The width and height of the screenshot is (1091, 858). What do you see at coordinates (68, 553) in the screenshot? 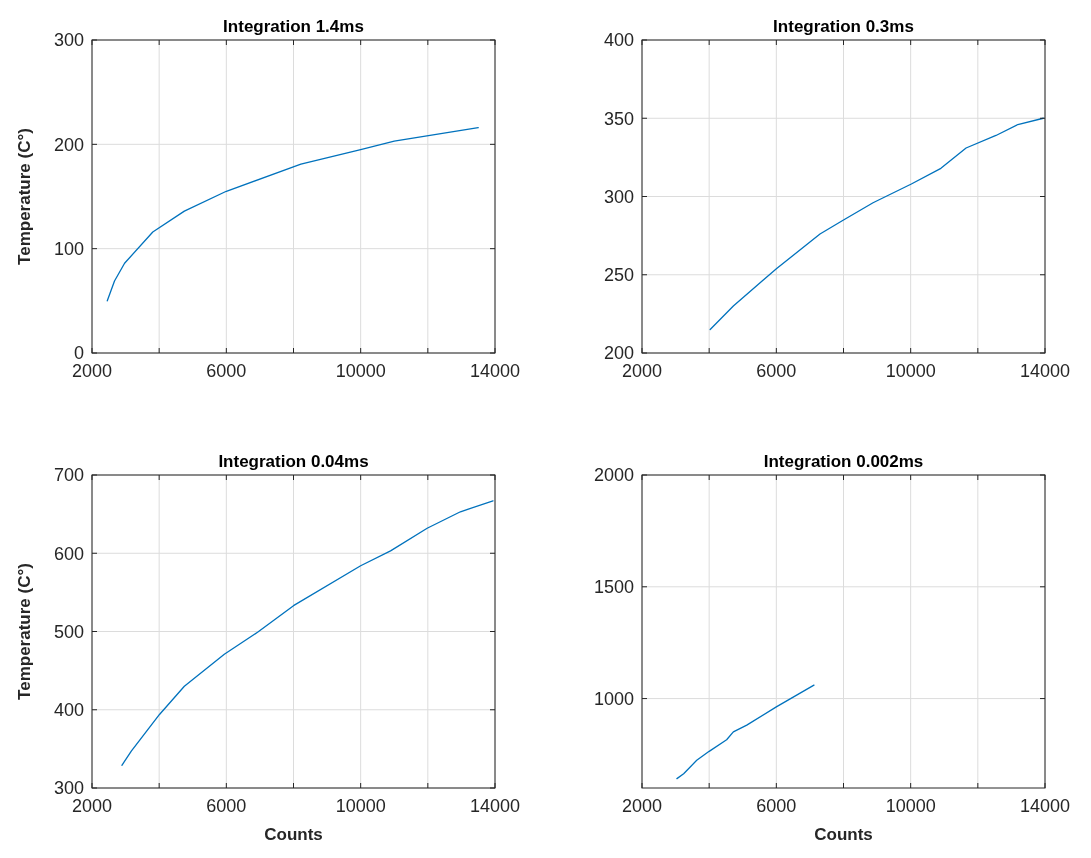
I see `y-tick-label: 600` at bounding box center [68, 553].